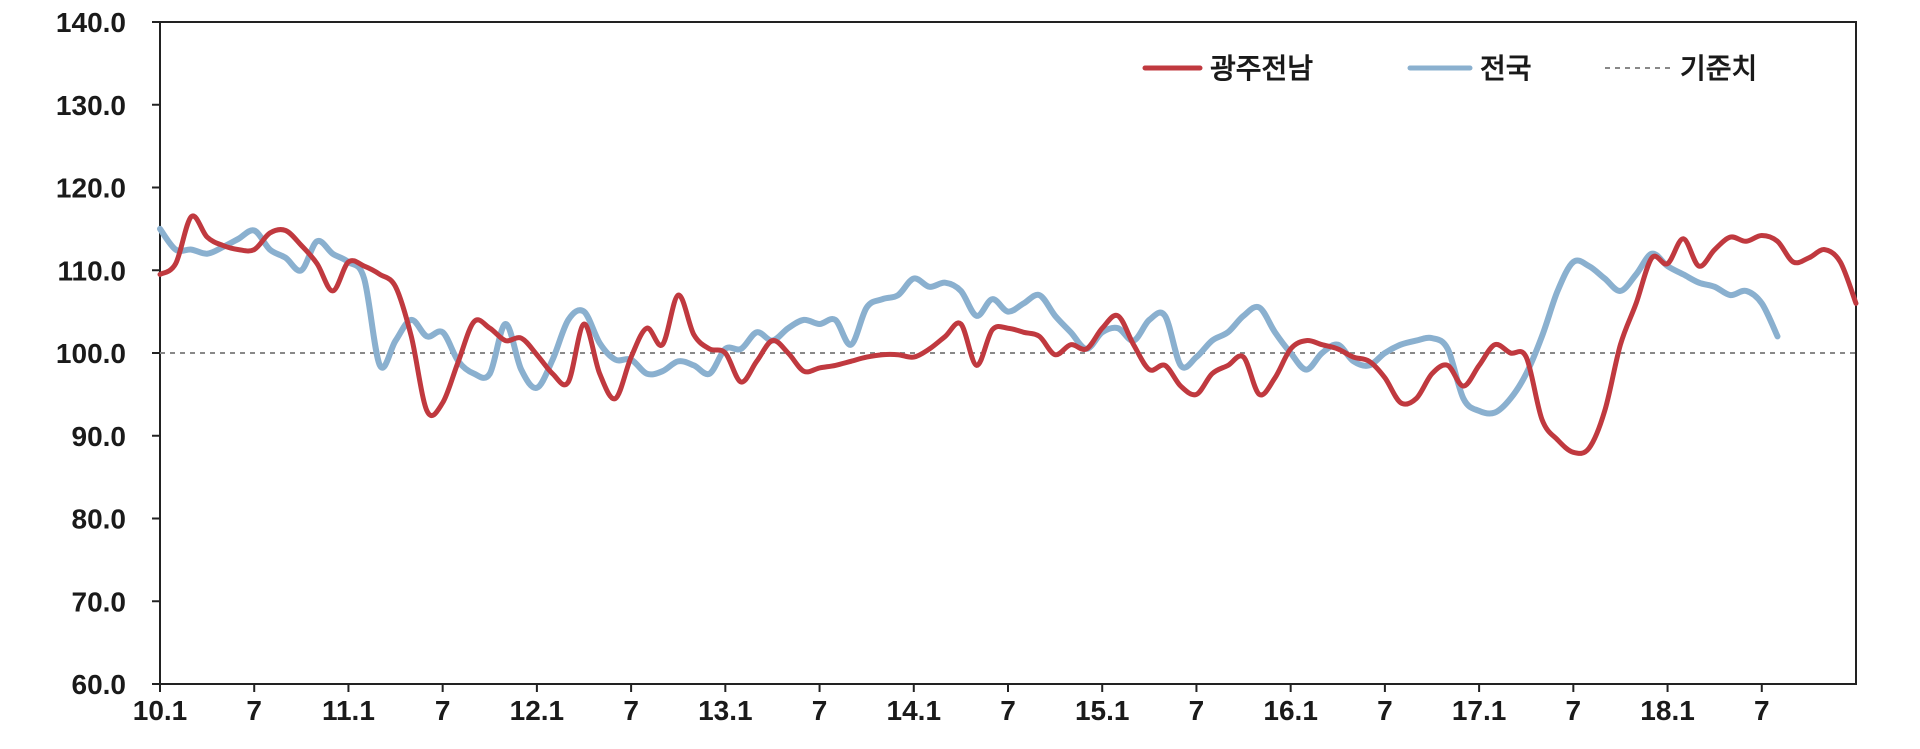 Image resolution: width=1920 pixels, height=749 pixels. Describe the element at coordinates (99, 519) in the screenshot. I see `y-tick-label: 80.0` at that location.